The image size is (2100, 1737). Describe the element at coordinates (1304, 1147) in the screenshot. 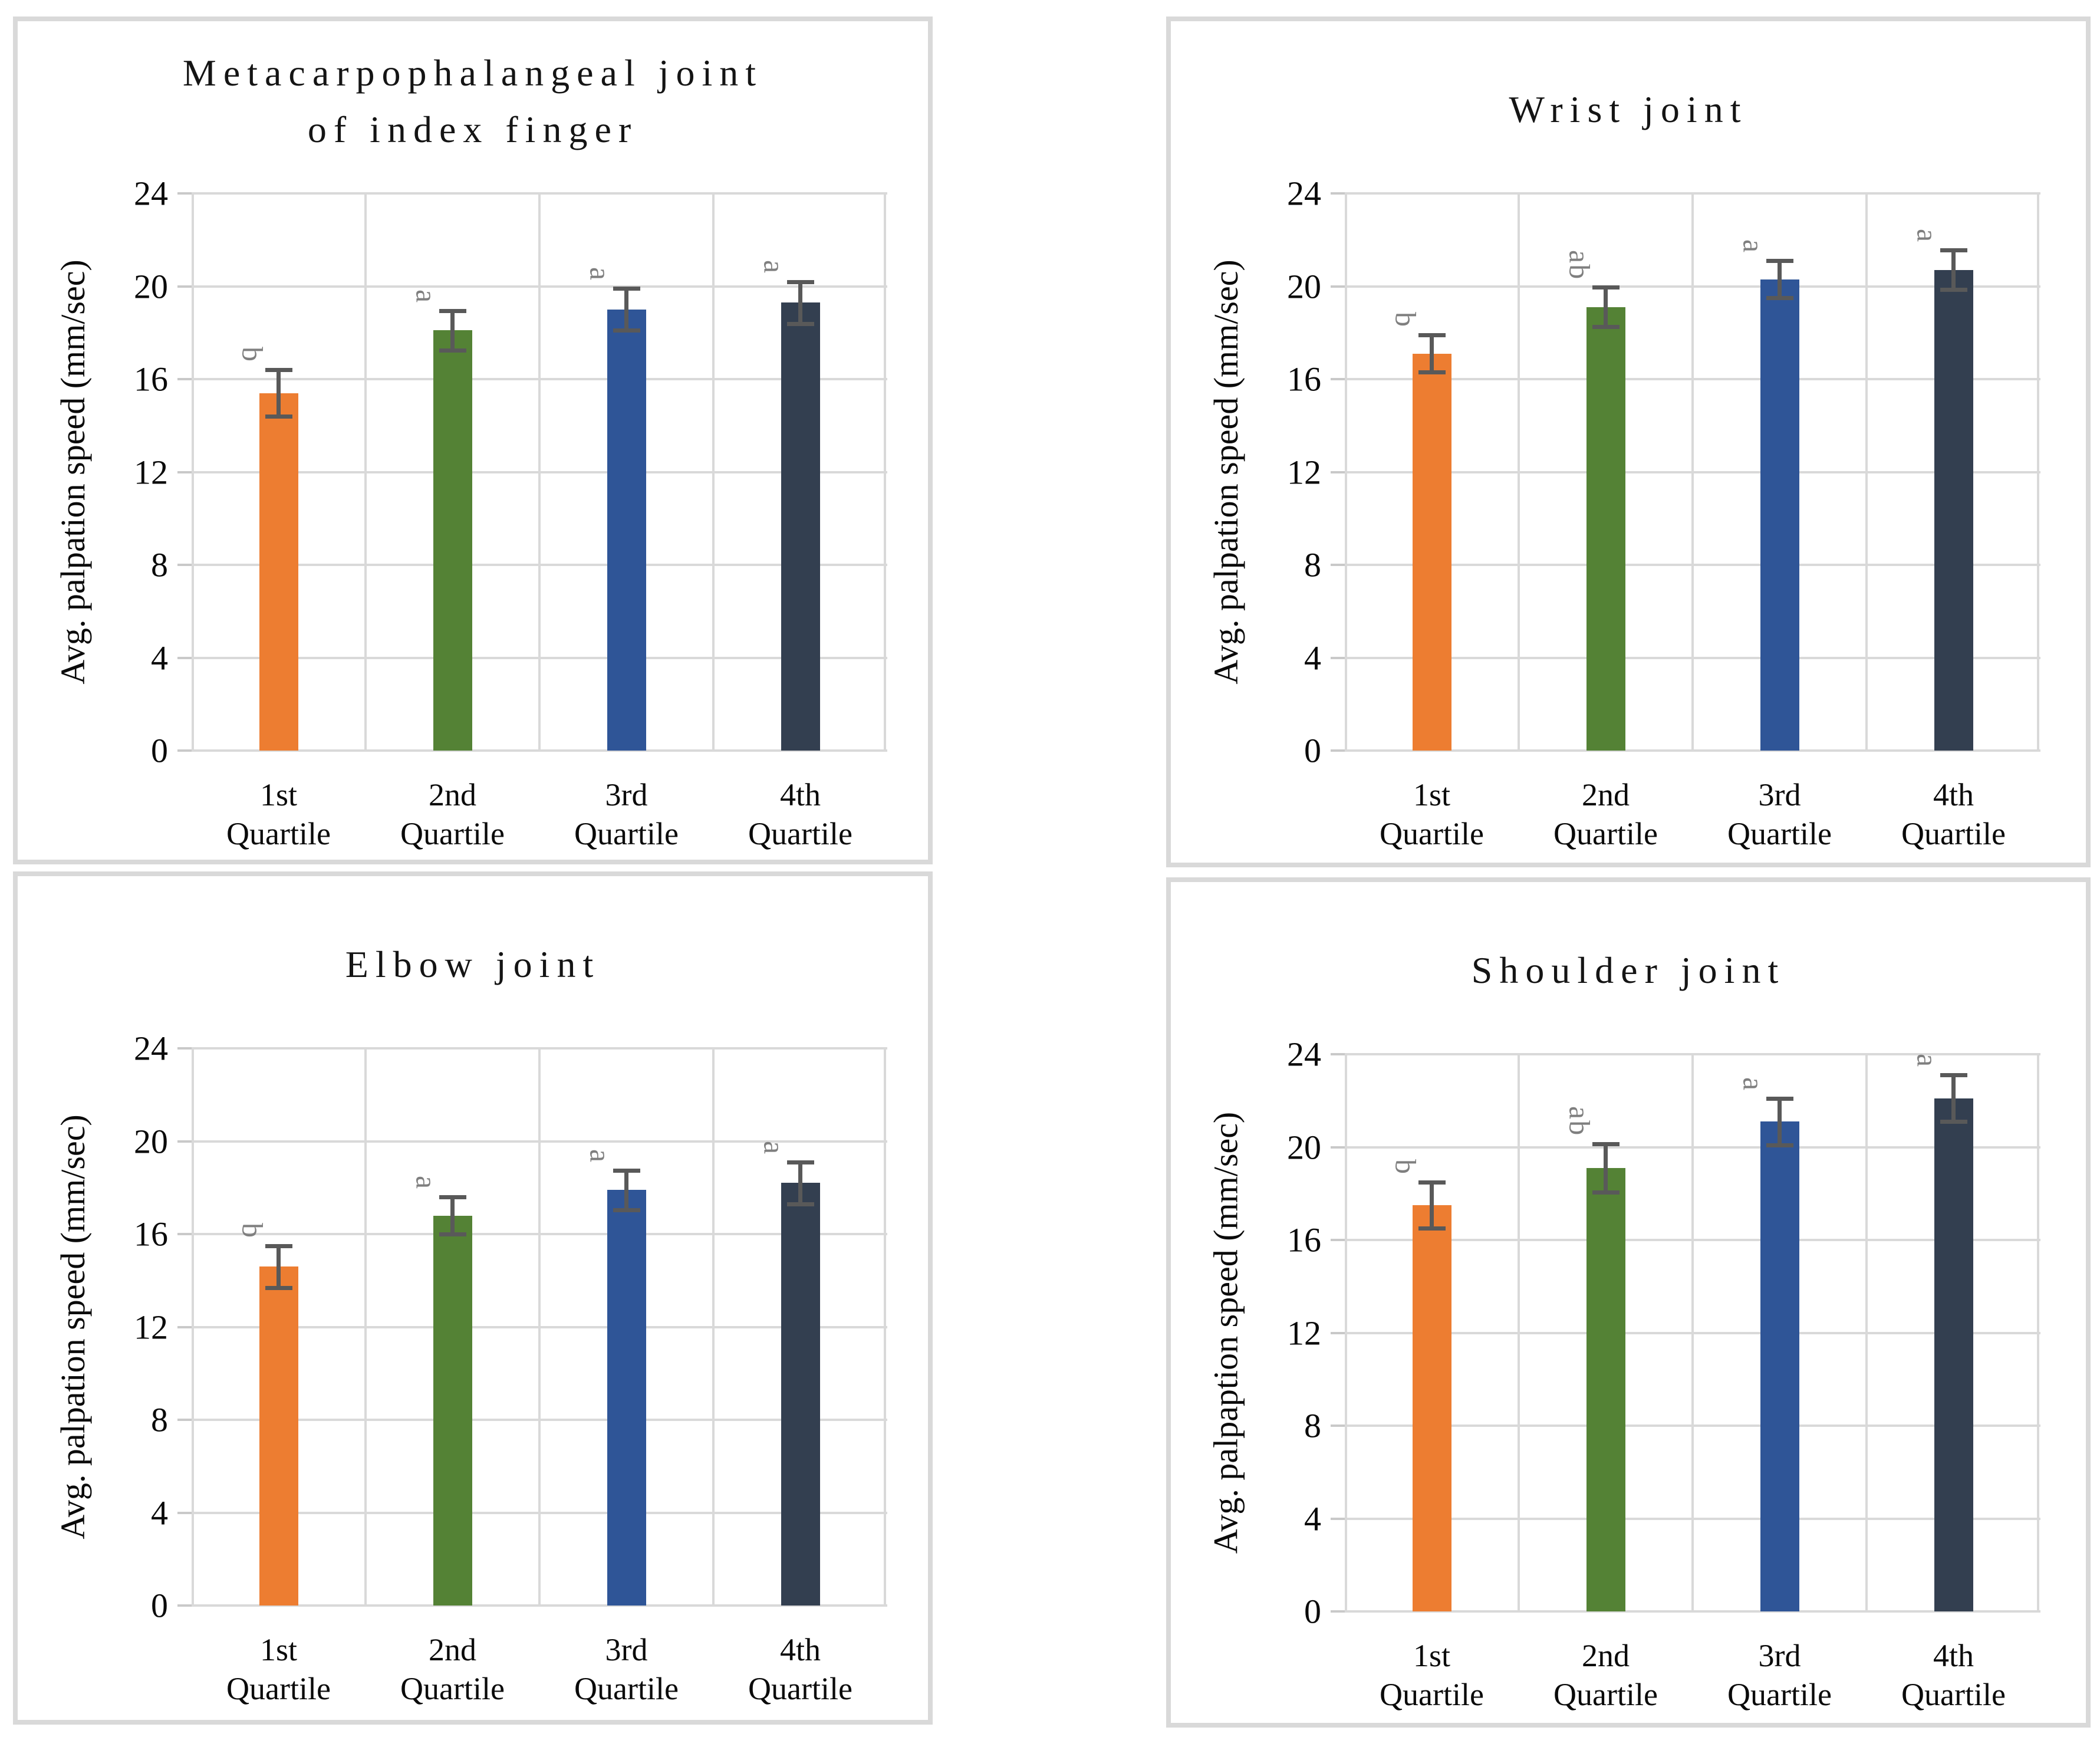

I see `y-tick-label: 20` at that location.